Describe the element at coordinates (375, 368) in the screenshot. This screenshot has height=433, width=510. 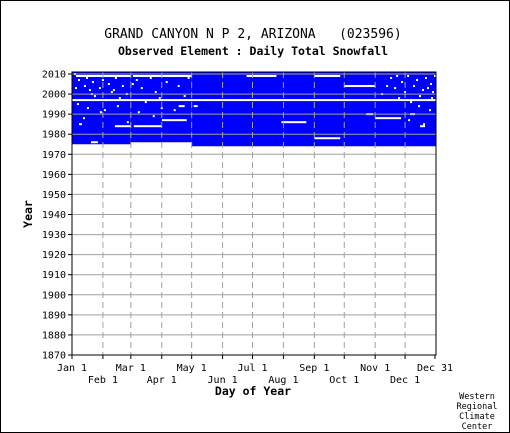
I see `x-tick-label: Nov 1` at that location.